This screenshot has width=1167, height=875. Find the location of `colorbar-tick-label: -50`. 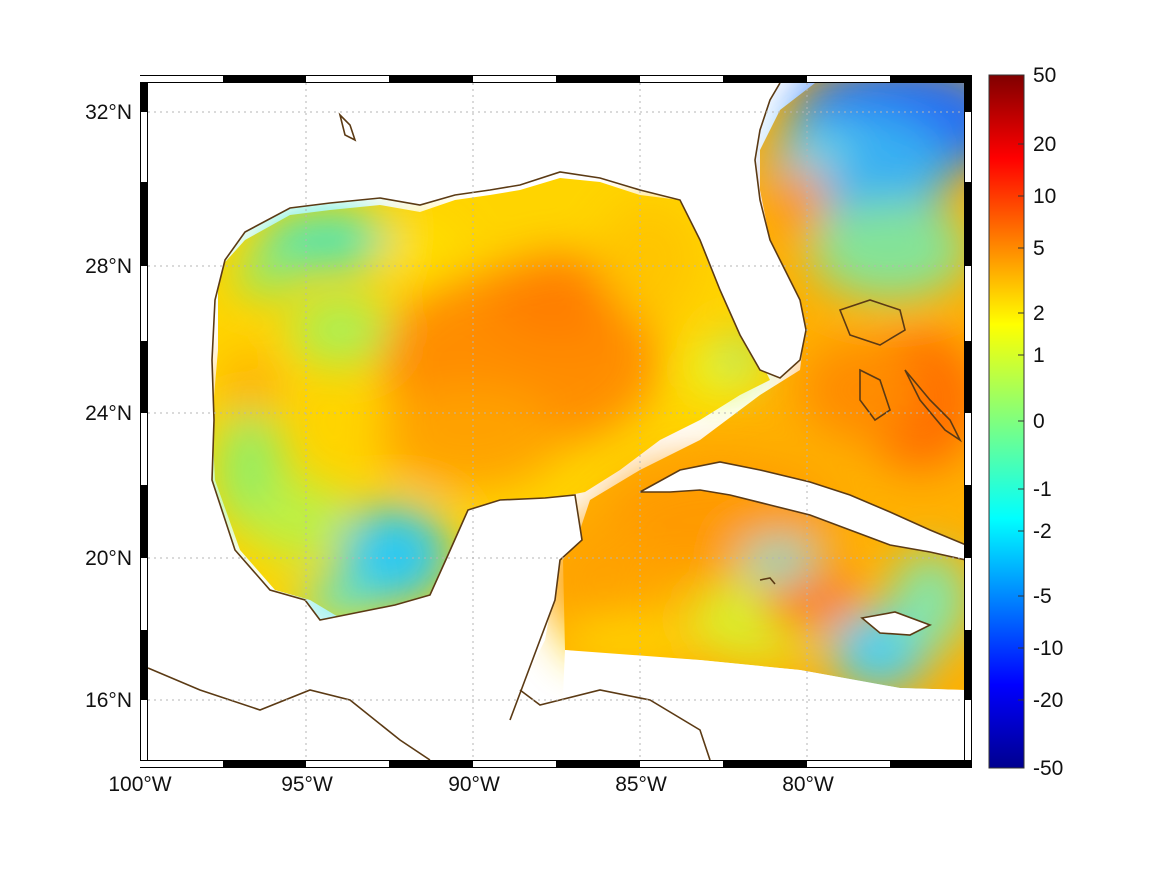

colorbar-tick-label: -50 is located at coordinates (1048, 768).